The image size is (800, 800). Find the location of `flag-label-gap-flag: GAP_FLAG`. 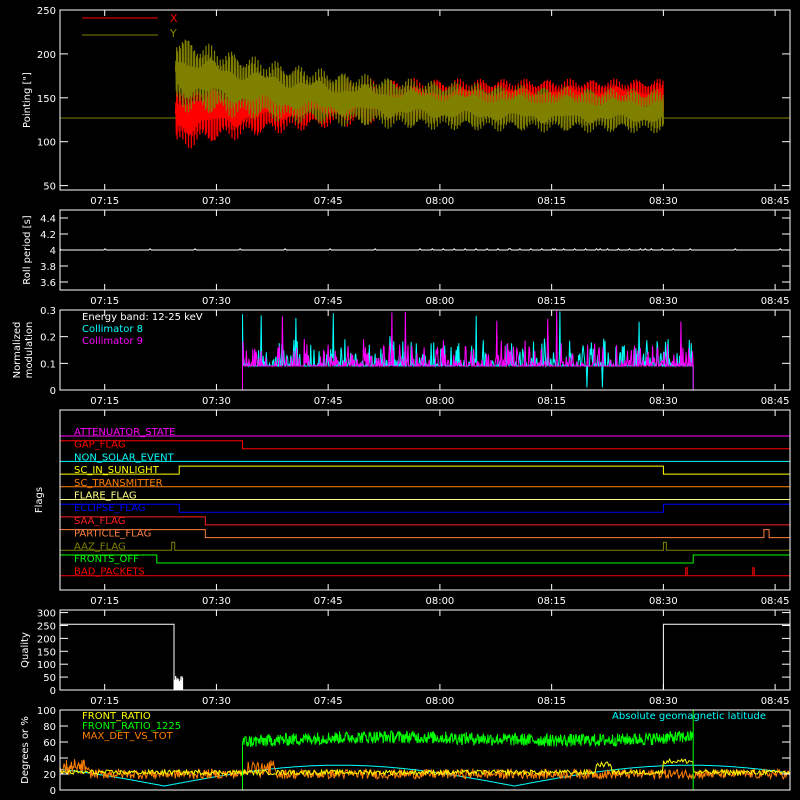

flag-label-gap-flag: GAP_FLAG is located at coordinates (100, 445).